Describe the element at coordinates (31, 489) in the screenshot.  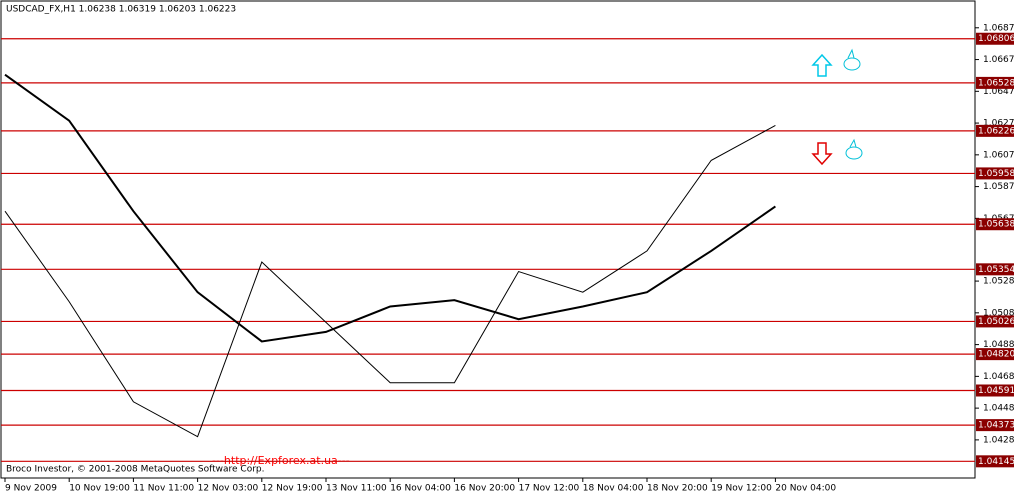
I see `x-tick-label: 9 Nov 2009` at that location.